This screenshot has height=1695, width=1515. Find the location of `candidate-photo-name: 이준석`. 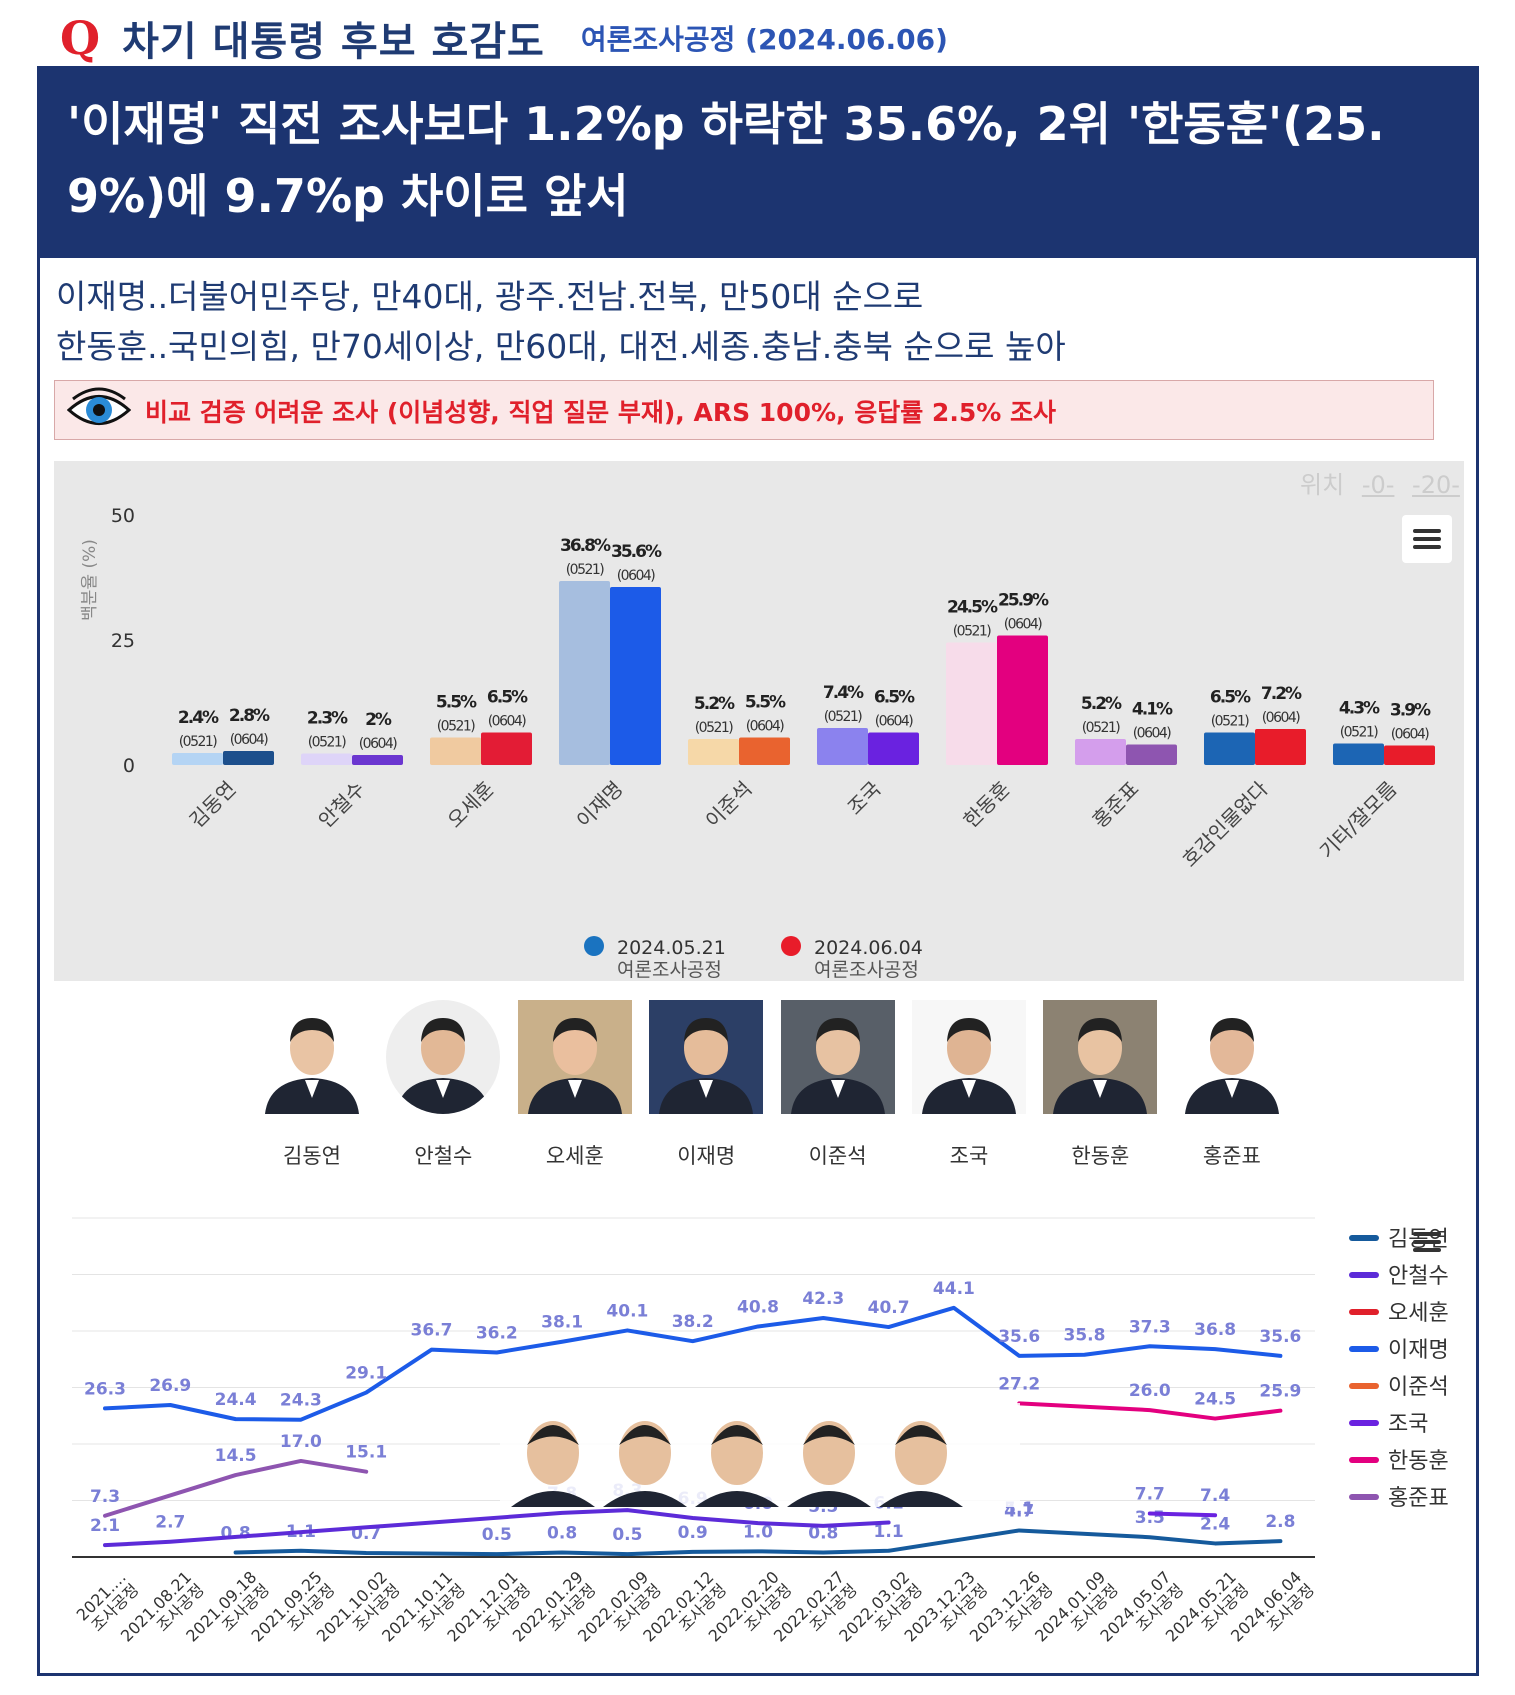

candidate-photo-name: 이준석 is located at coordinates (837, 1156).